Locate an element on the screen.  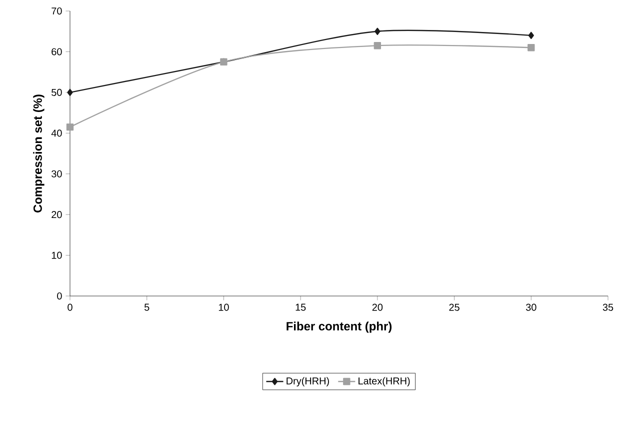
x-tick-label: 0 is located at coordinates (70, 307).